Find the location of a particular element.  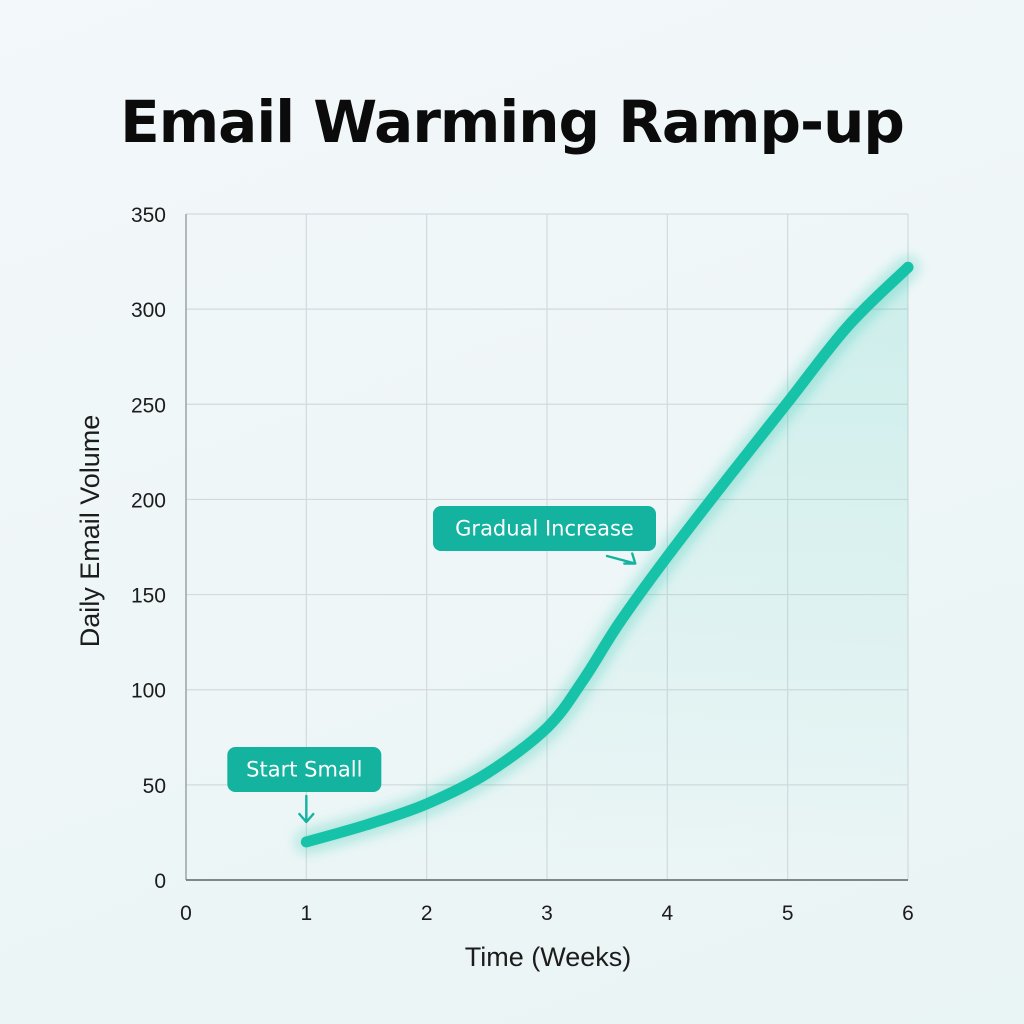

x-tick-label: 3 is located at coordinates (547, 913).